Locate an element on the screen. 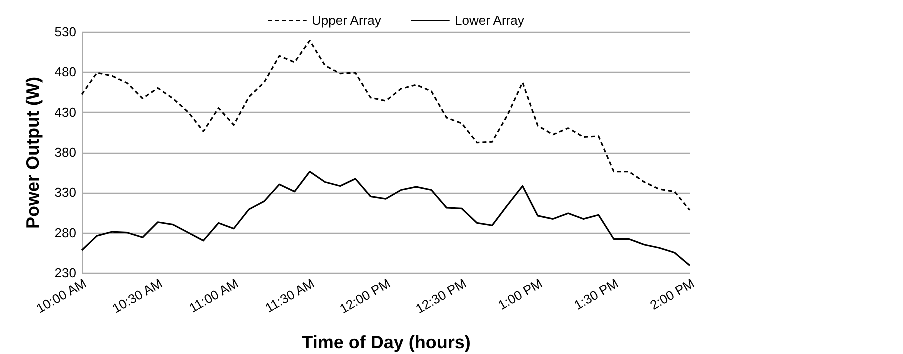  x-tick-label: 11:30 AM is located at coordinates (289, 296).